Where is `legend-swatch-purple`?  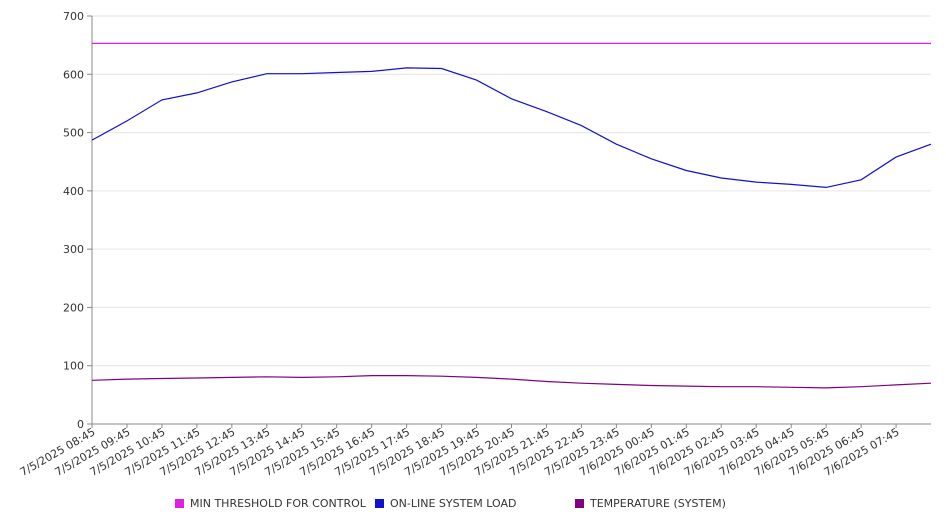 legend-swatch-purple is located at coordinates (579, 503).